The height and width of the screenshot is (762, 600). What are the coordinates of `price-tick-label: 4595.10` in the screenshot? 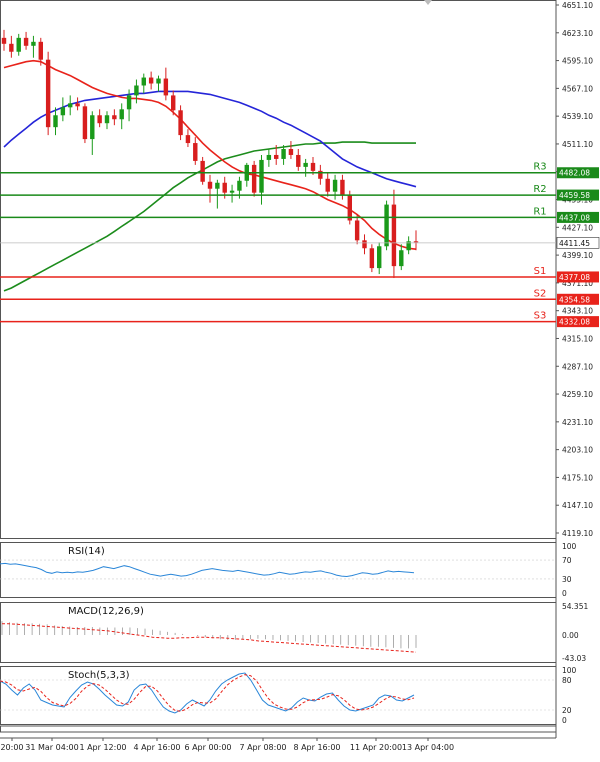 It's located at (577, 61).